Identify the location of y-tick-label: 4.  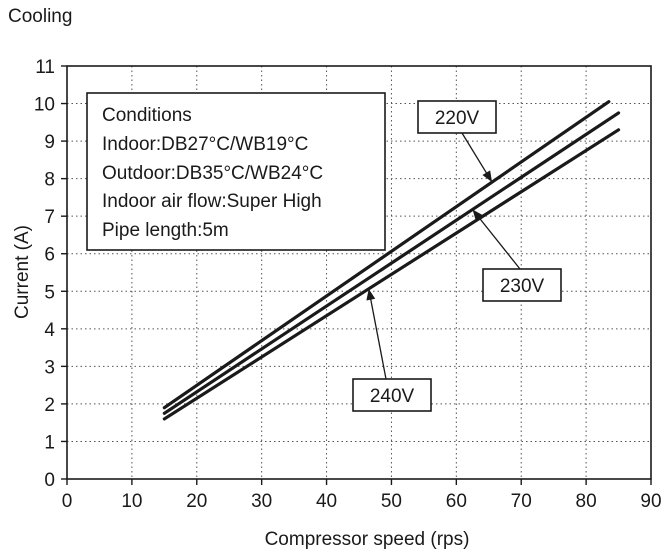
(49, 330).